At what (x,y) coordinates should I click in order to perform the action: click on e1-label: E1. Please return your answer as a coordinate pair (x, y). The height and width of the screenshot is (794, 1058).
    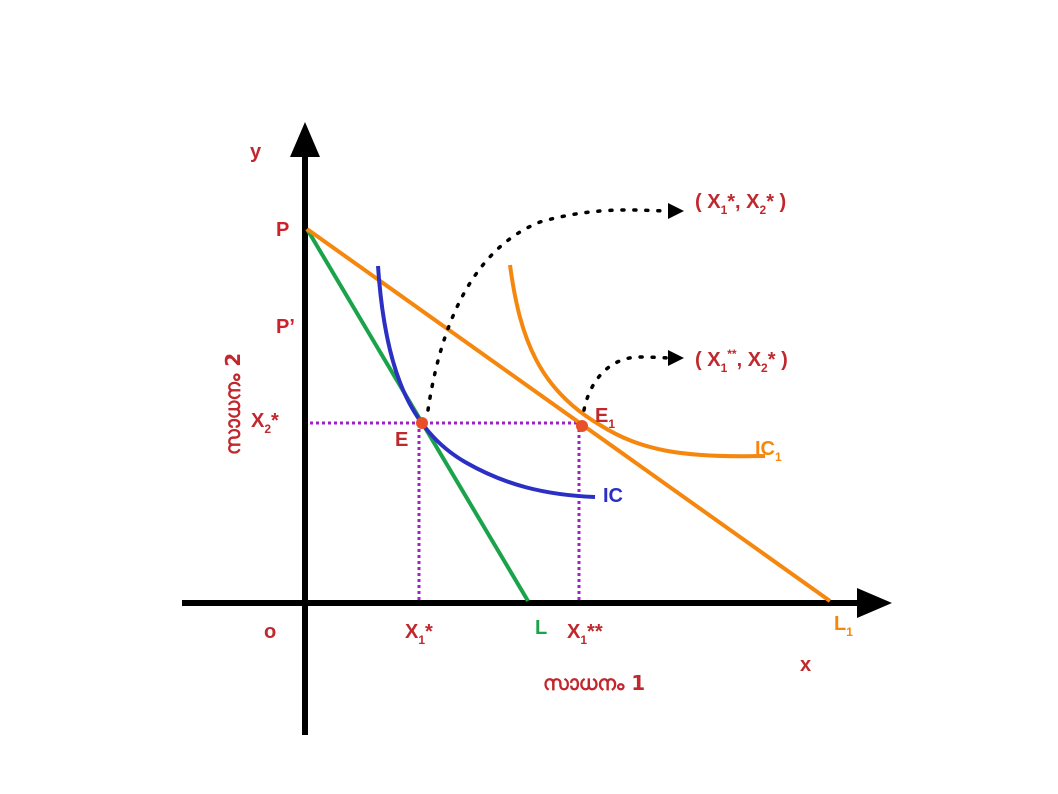
    Looking at the image, I should click on (605, 418).